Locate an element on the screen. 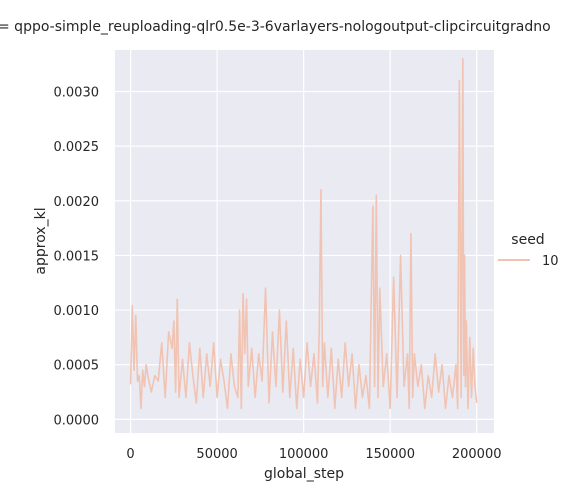 Image resolution: width=572 pixels, height=500 pixels. x-tick-label: 200000 is located at coordinates (477, 454).